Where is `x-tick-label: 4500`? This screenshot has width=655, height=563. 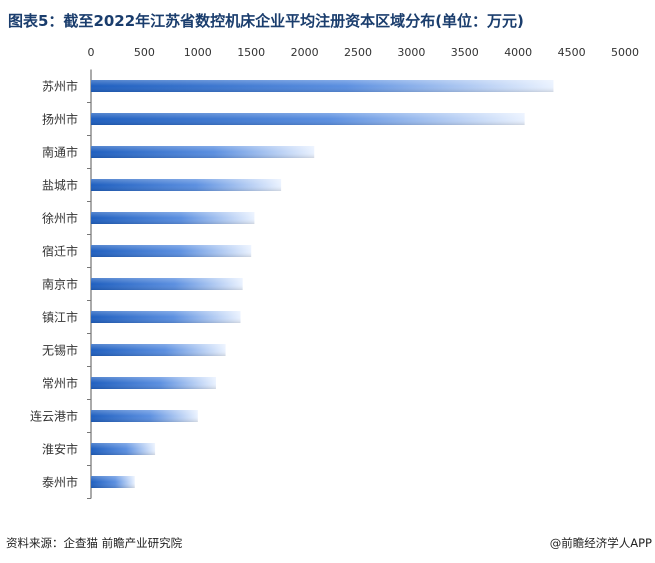 x-tick-label: 4500 is located at coordinates (572, 52).